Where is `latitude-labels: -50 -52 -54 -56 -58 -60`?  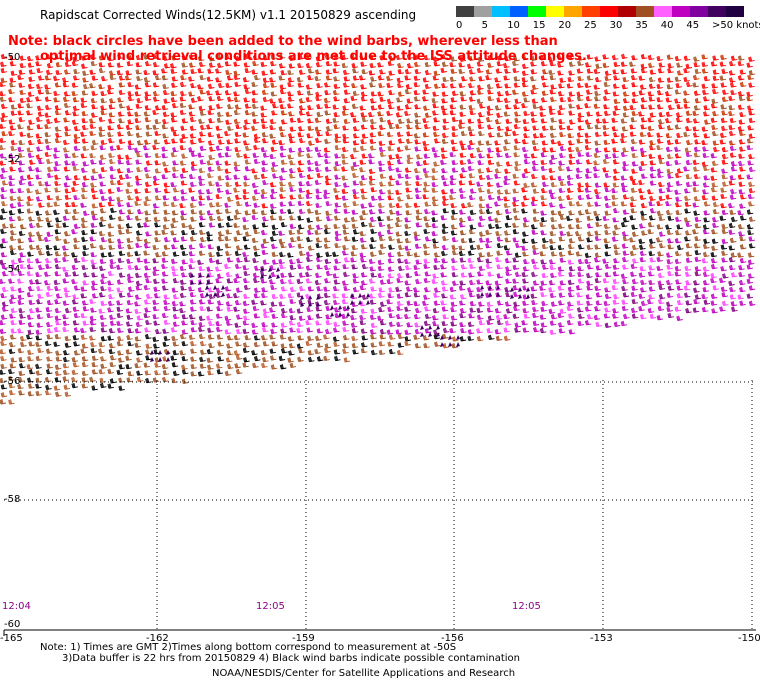 latitude-labels: -50 -52 -54 -56 -58 -60 is located at coordinates (12, 341).